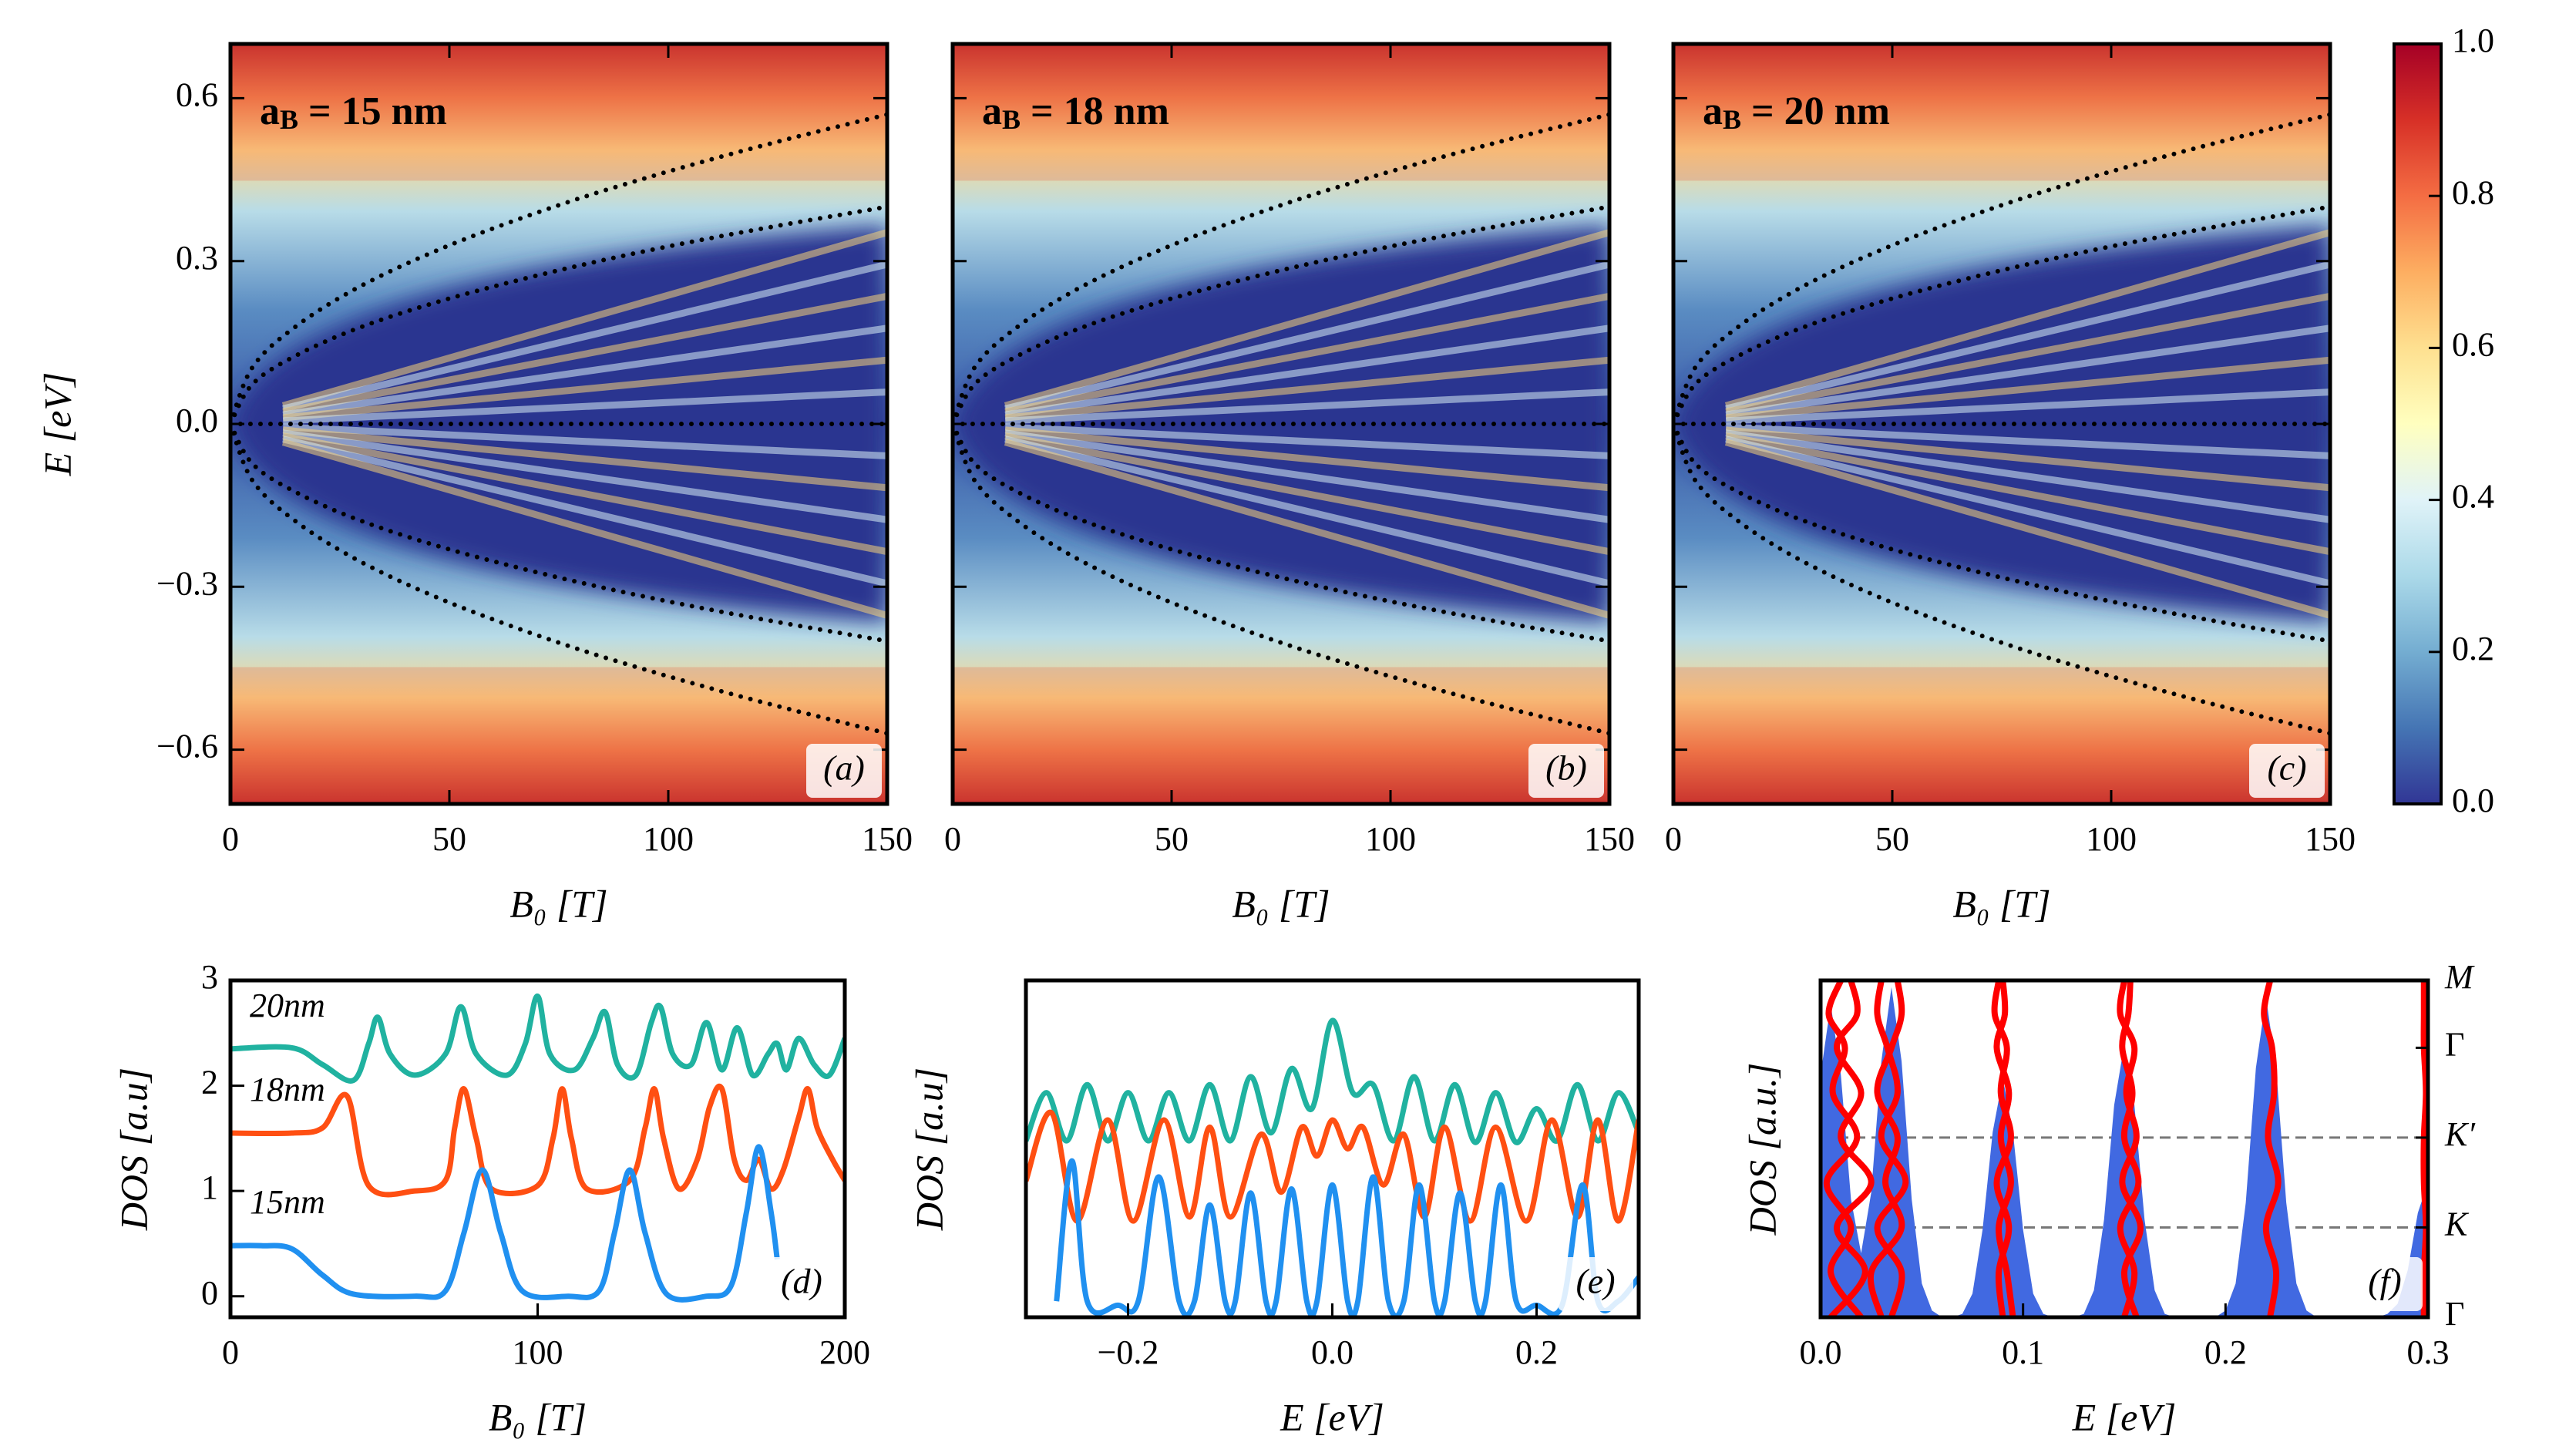 This screenshot has height=1456, width=2549. What do you see at coordinates (353, 112) in the screenshot?
I see `annotation: aB = 15 nm` at bounding box center [353, 112].